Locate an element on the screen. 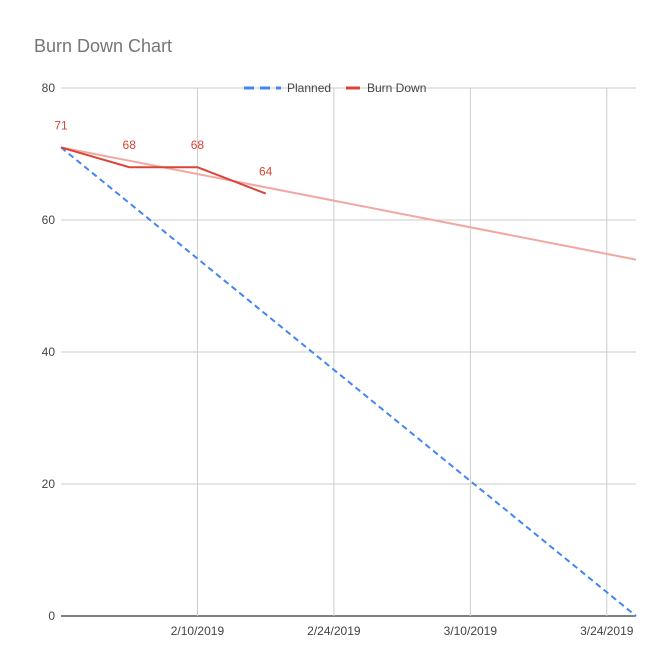 The height and width of the screenshot is (670, 670). data-label: 71 is located at coordinates (61, 125).